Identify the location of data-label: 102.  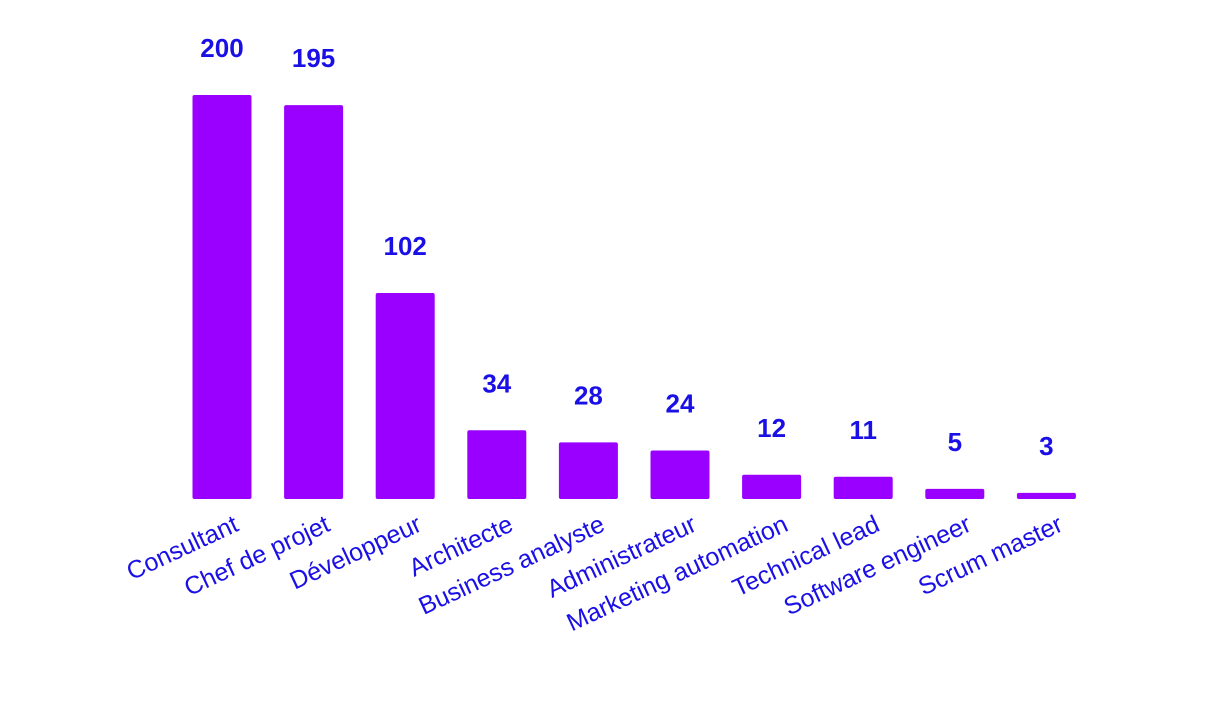
(405, 246).